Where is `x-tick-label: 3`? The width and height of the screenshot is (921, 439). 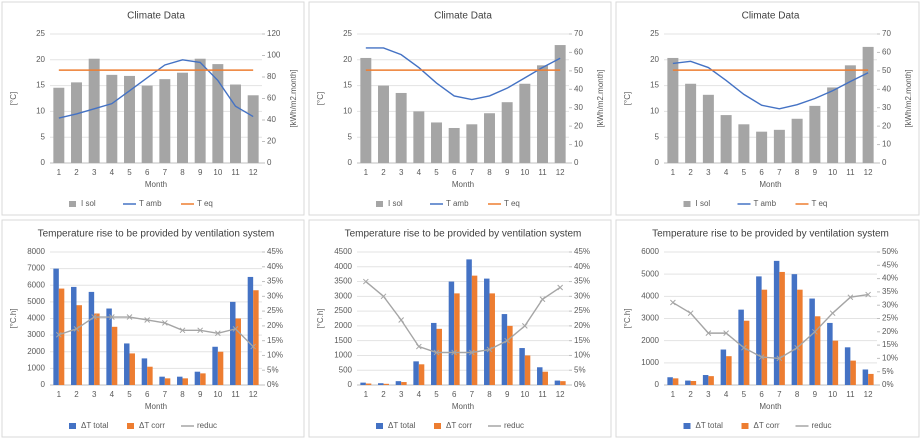 x-tick-label: 3 is located at coordinates (708, 172).